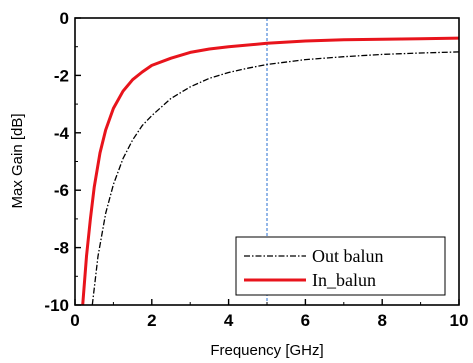  Describe the element at coordinates (61, 248) in the screenshot. I see `y-tick-label: -8` at that location.